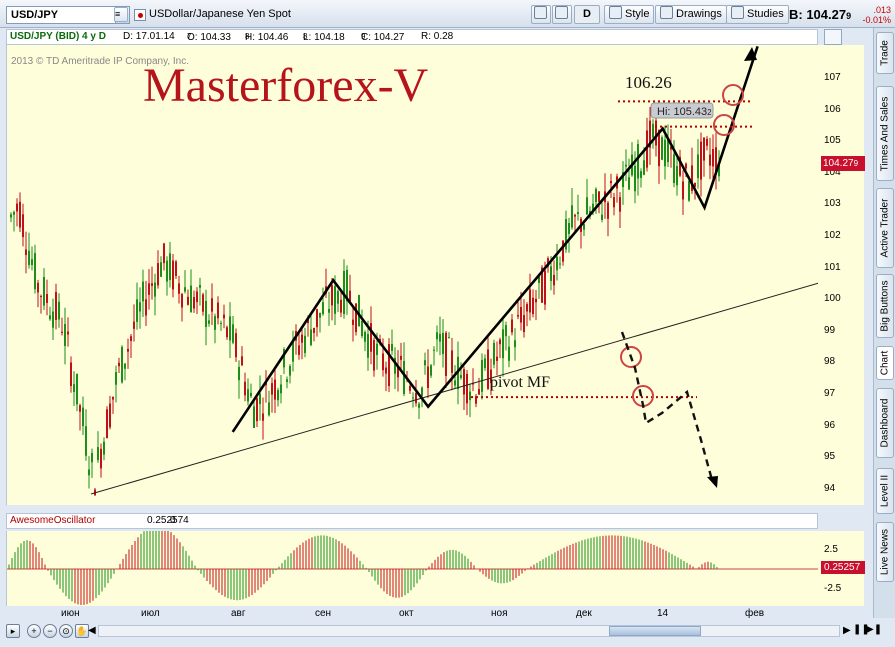  I want to click on drawings-button: Drawings, so click(691, 14).